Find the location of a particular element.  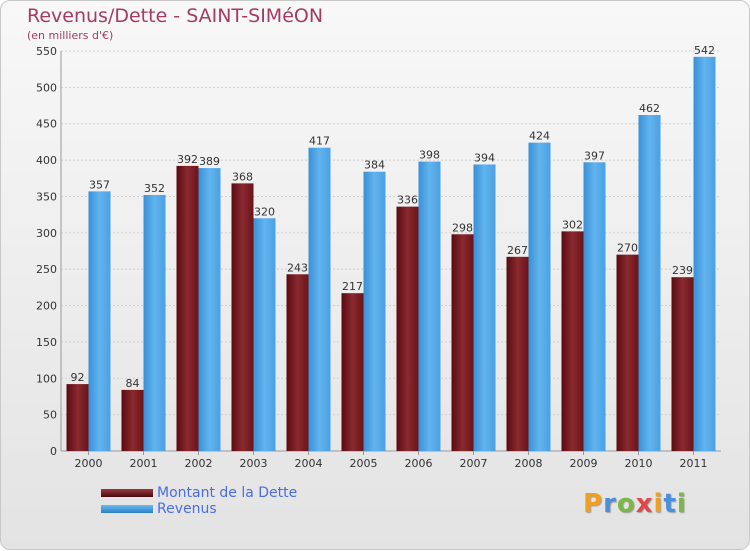

y-tick-label: 300 is located at coordinates (46, 233).